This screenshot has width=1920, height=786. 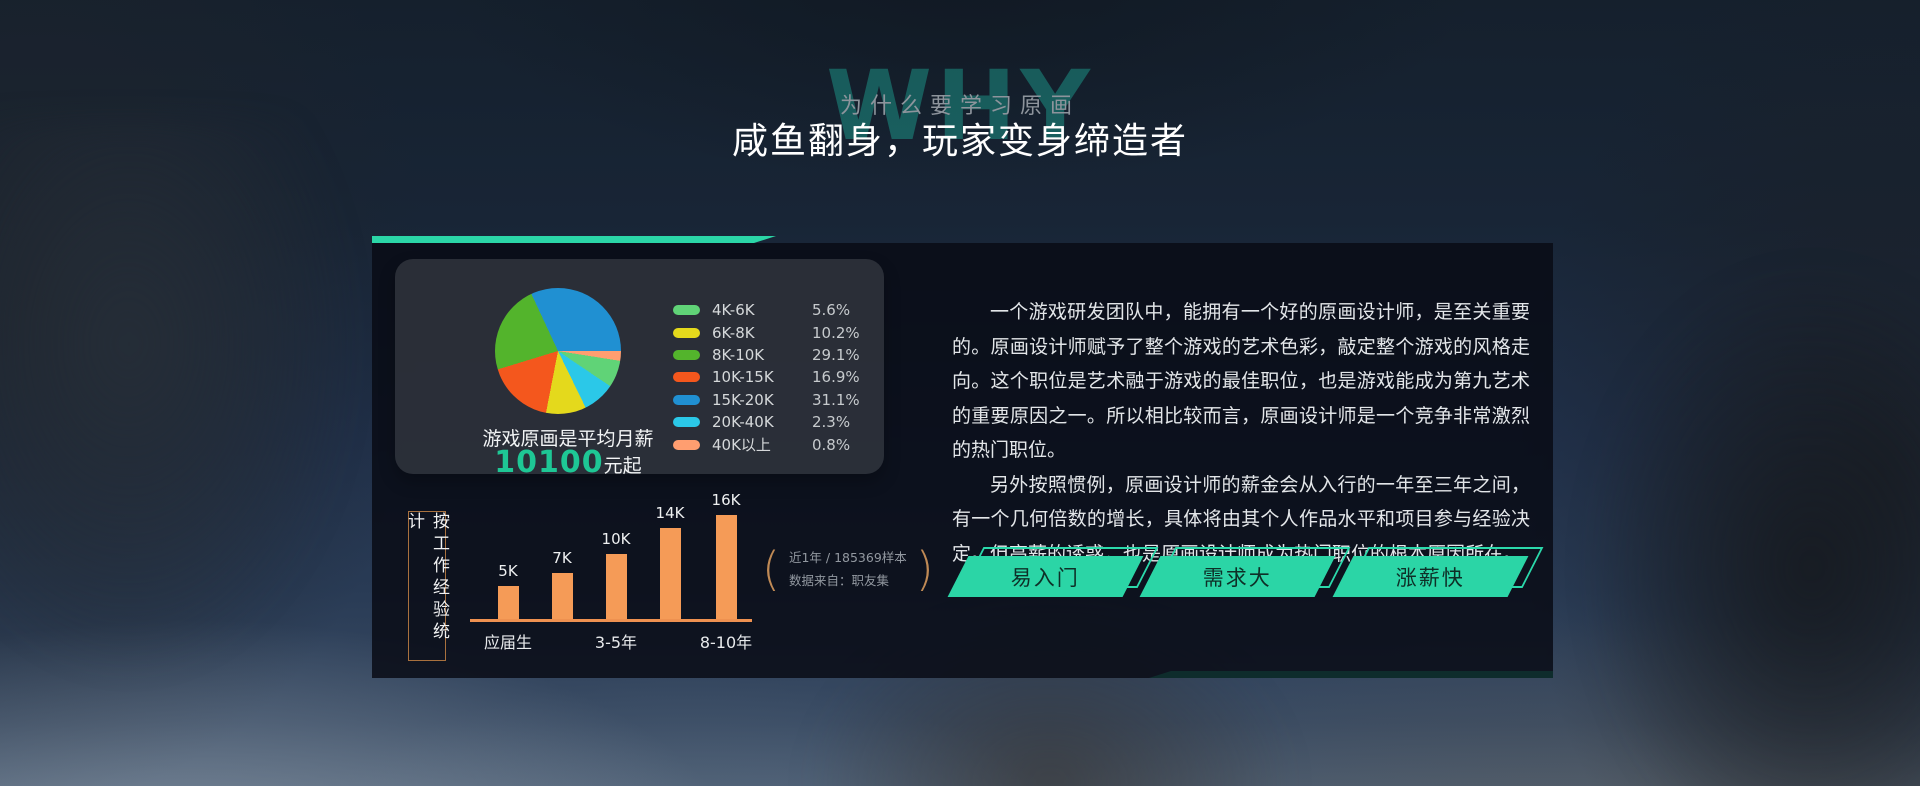 I want to click on legend-label: 40K以上, so click(x=741, y=445).